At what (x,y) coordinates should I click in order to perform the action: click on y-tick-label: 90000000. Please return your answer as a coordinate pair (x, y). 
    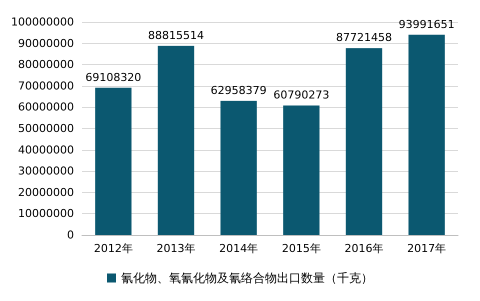
    Looking at the image, I should click on (46, 43).